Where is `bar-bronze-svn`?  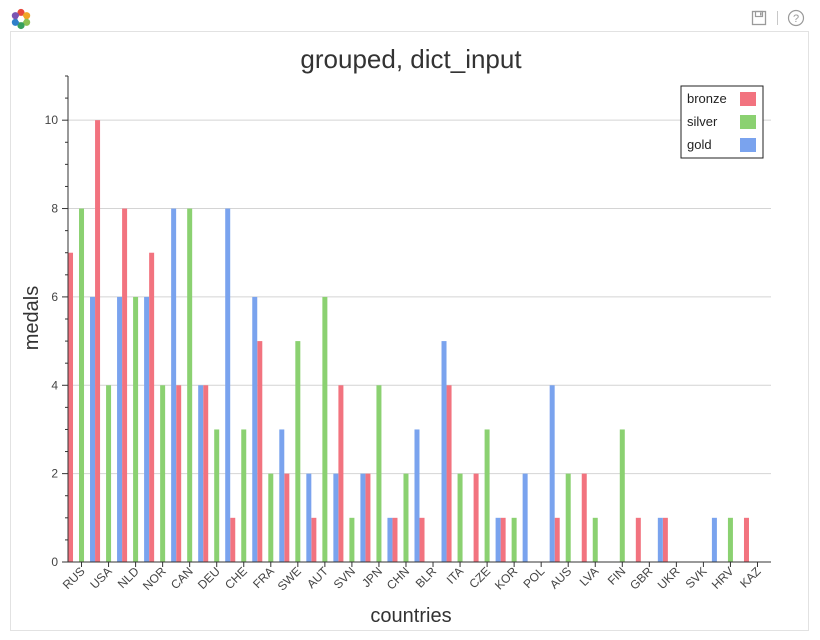
bar-bronze-svn is located at coordinates (341, 473).